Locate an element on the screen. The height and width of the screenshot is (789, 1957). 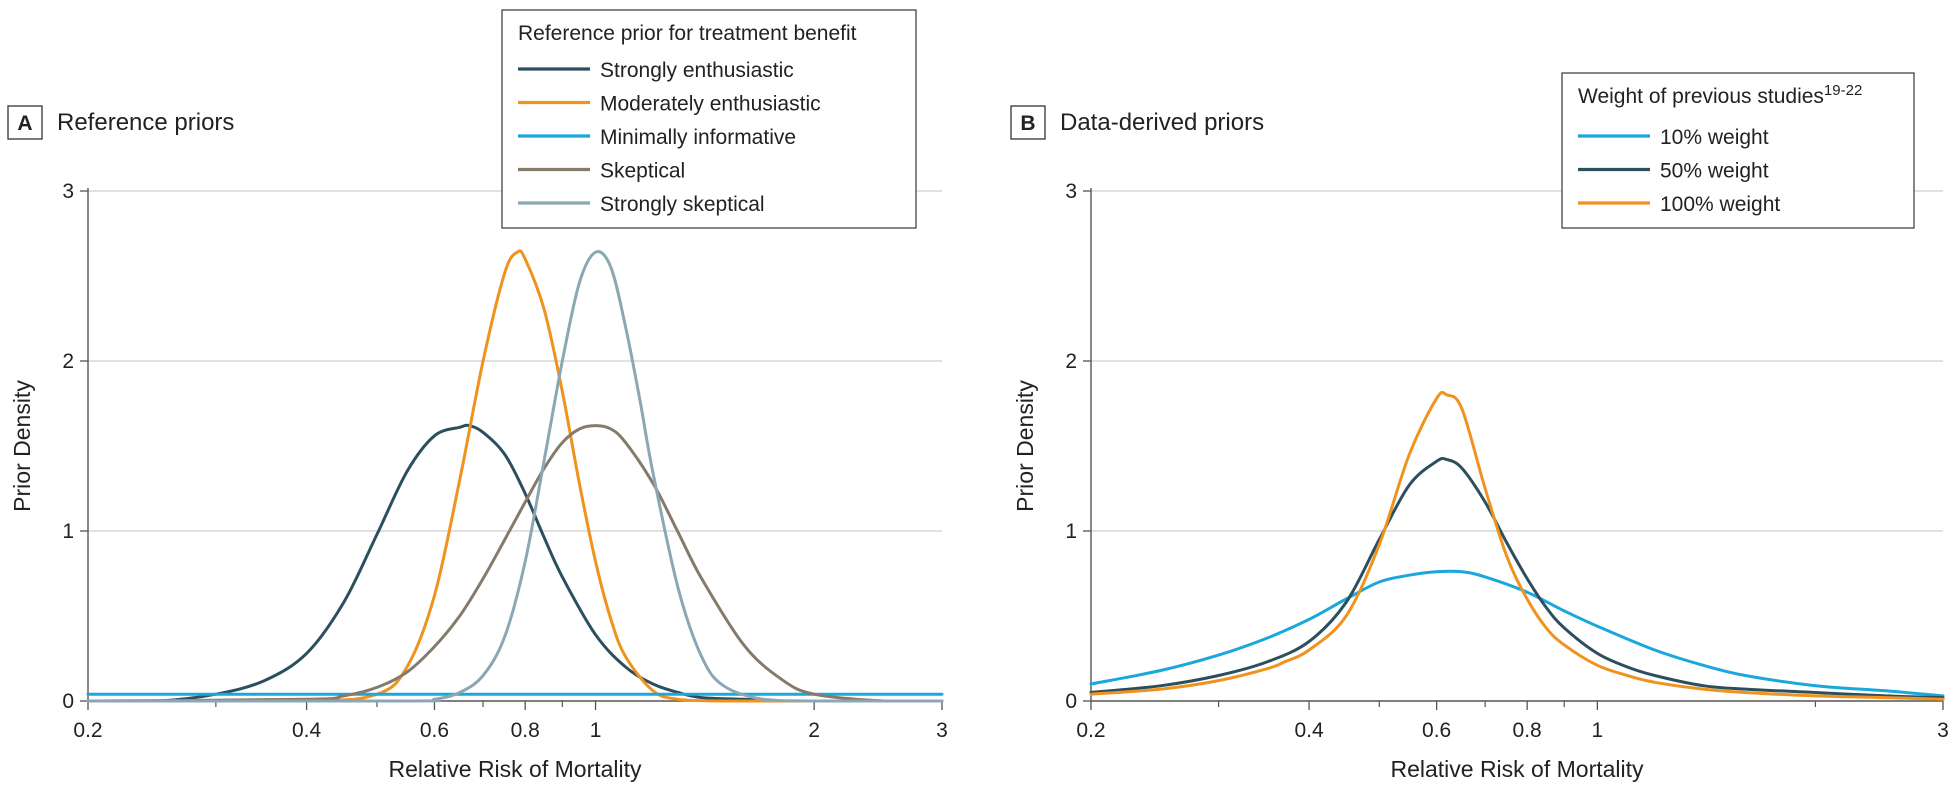
x-tick-label: 2 is located at coordinates (814, 730).